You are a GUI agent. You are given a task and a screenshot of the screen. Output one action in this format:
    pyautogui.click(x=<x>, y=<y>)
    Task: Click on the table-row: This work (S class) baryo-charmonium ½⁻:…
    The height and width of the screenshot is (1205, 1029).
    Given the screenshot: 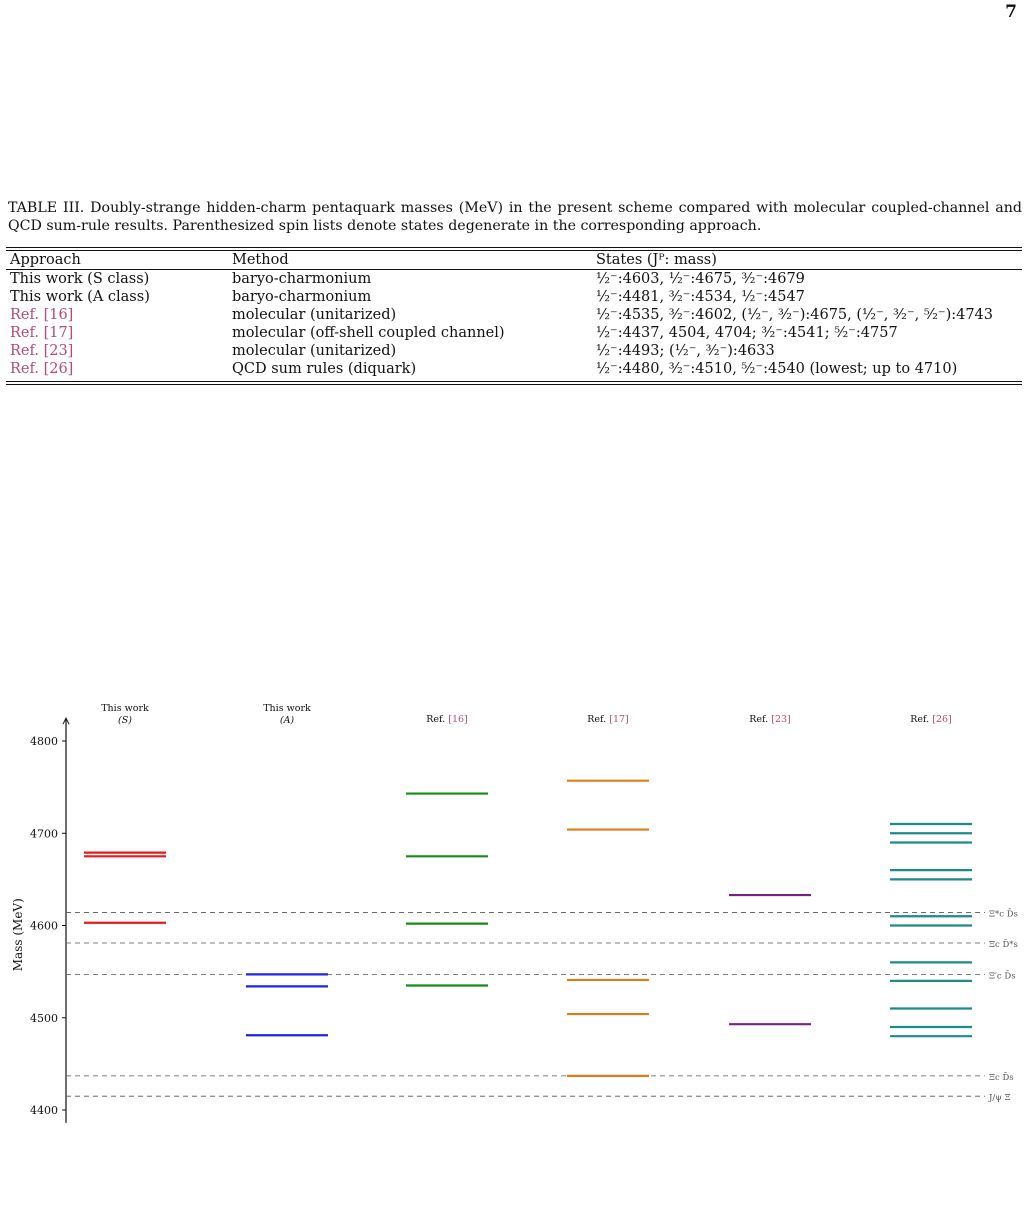 What is the action you would take?
    pyautogui.click(x=514, y=279)
    